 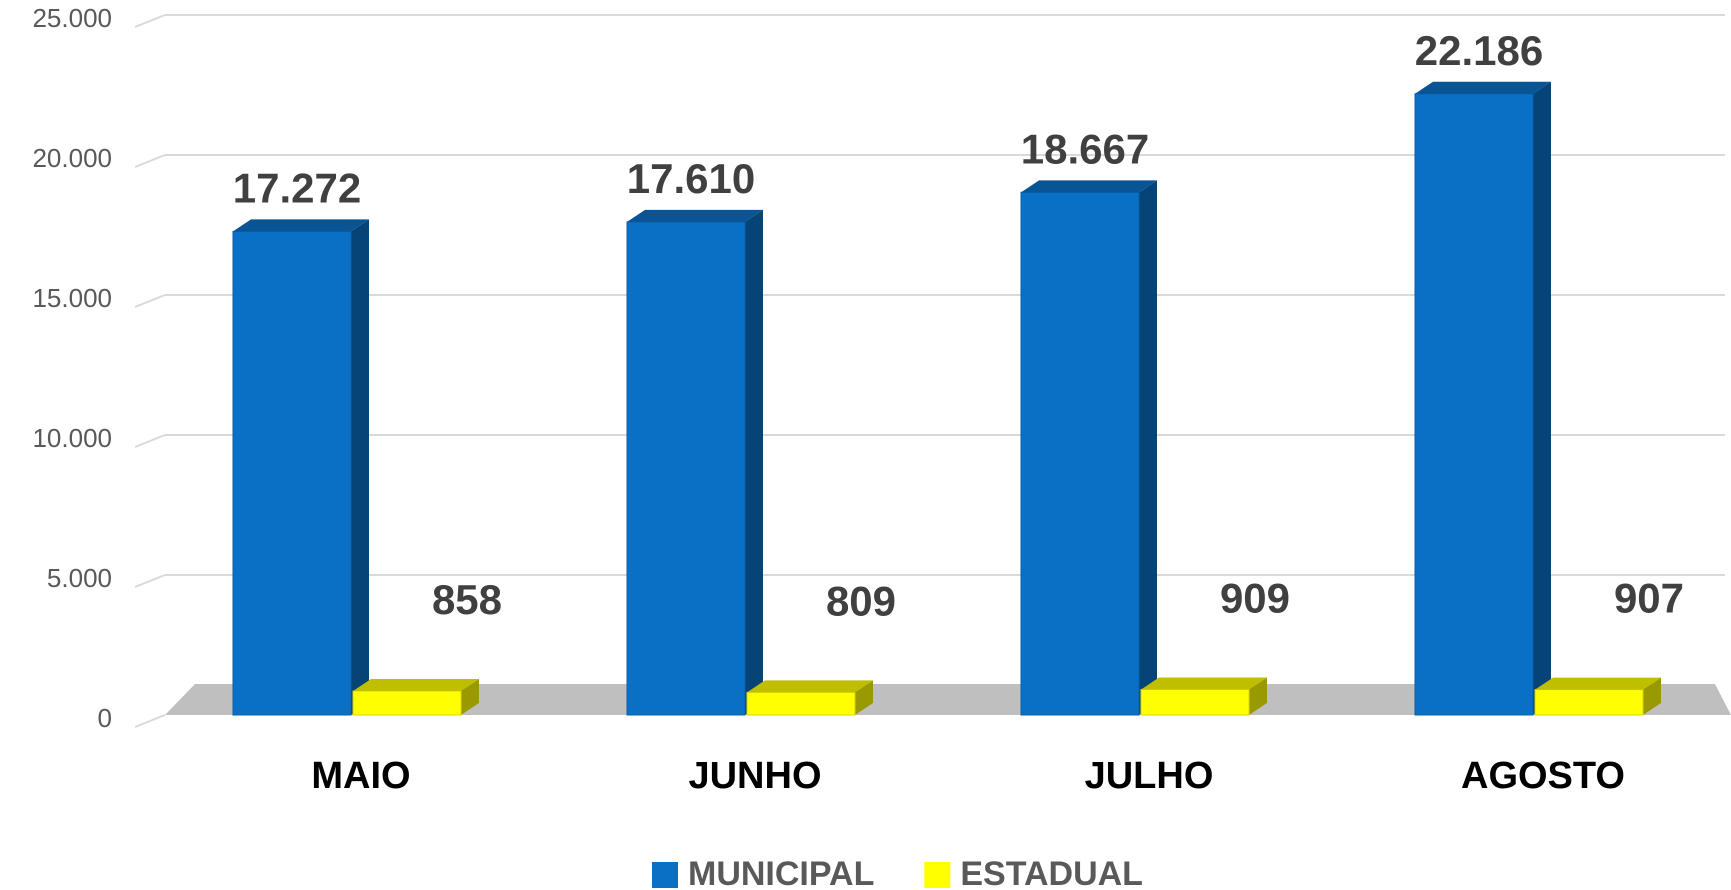 I want to click on floor, so click(x=948, y=699).